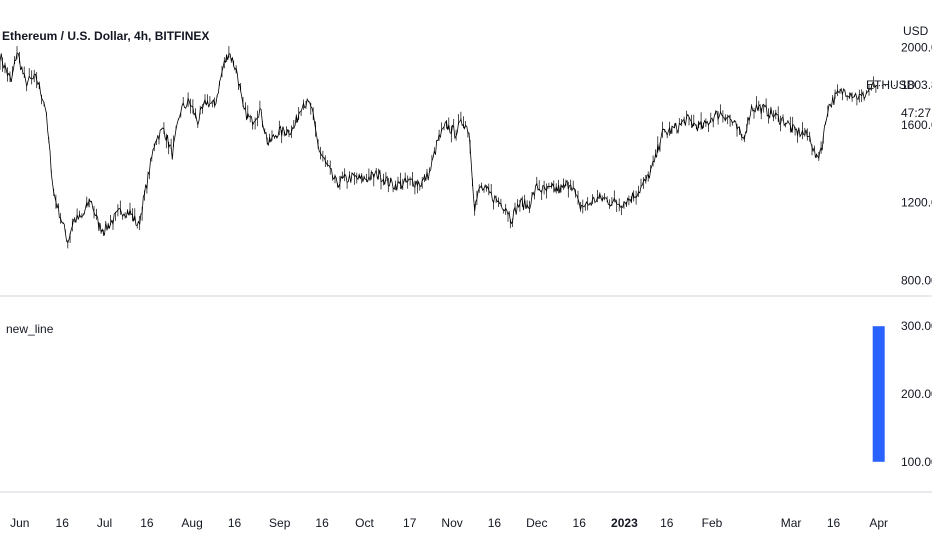  I want to click on bar-countdown: 47:27, so click(916, 113).